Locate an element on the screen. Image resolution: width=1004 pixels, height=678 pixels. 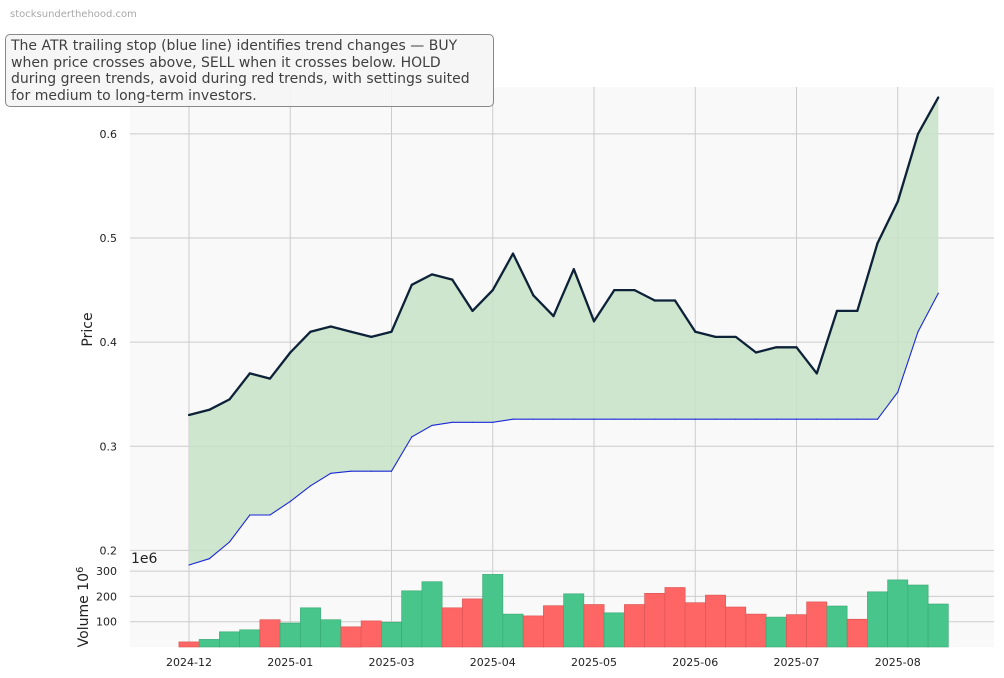
price-ytick-label: 0.2 is located at coordinates (109, 550).